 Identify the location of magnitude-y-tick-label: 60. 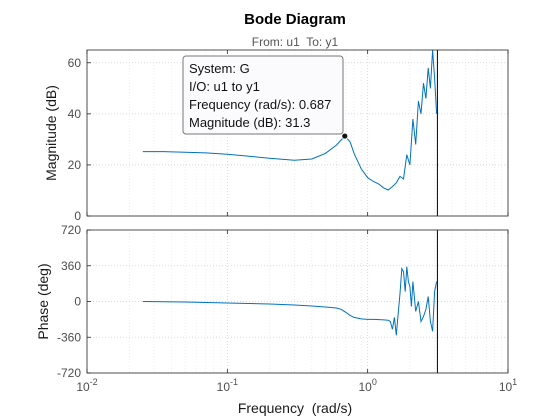
(75, 63).